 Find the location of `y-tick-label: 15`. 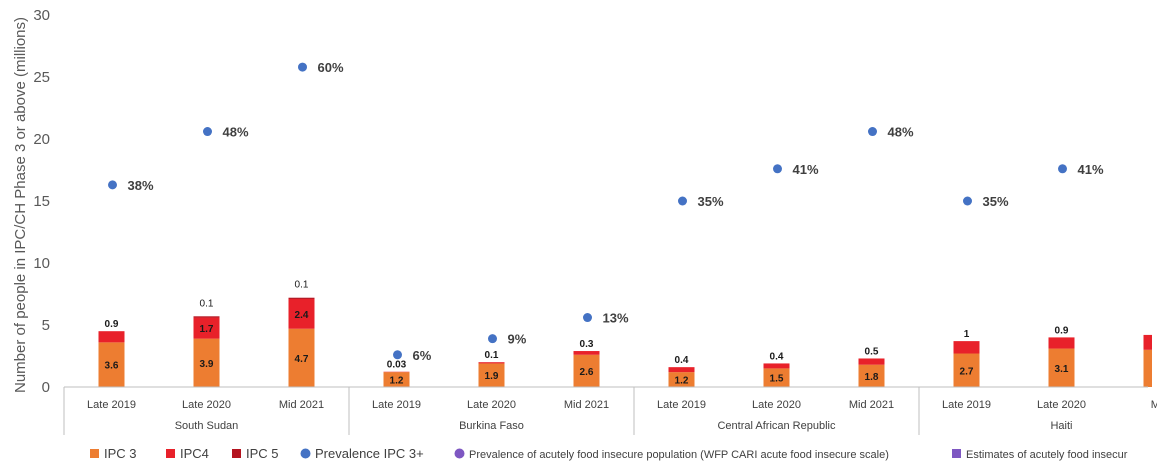

y-tick-label: 15 is located at coordinates (41, 201).